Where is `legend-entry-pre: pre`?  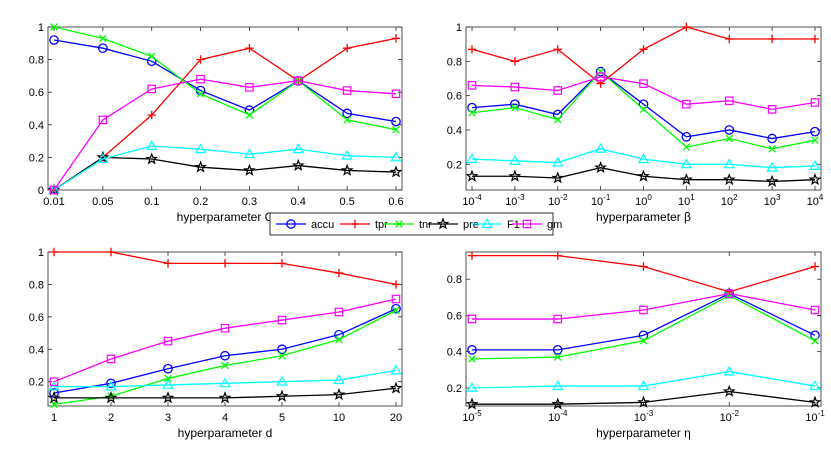
legend-entry-pre: pre is located at coordinates (453, 224).